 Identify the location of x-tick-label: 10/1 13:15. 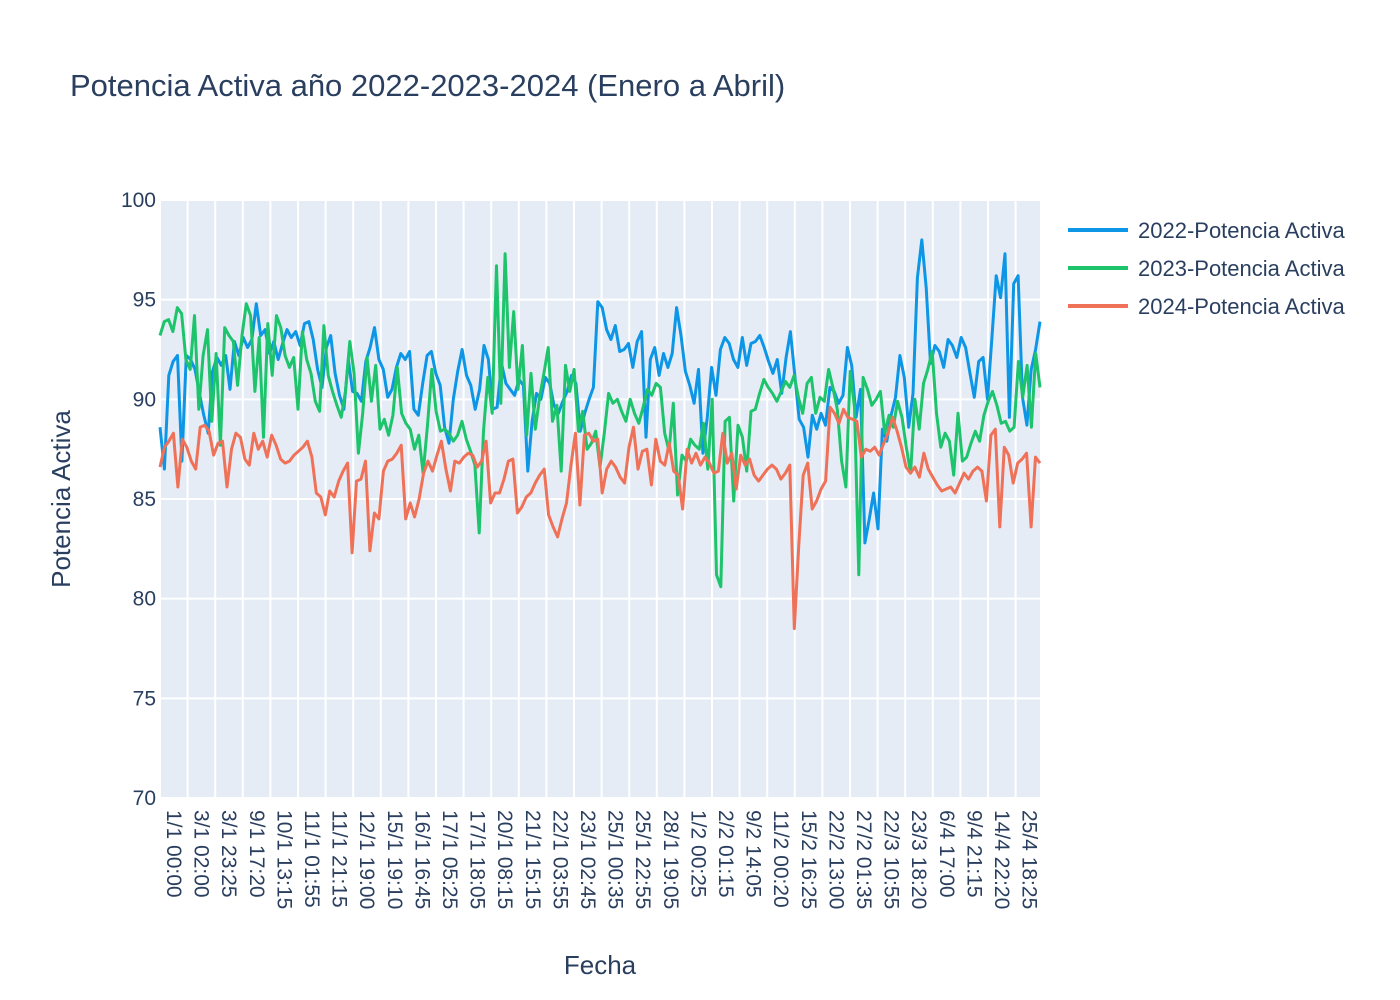
(283, 859).